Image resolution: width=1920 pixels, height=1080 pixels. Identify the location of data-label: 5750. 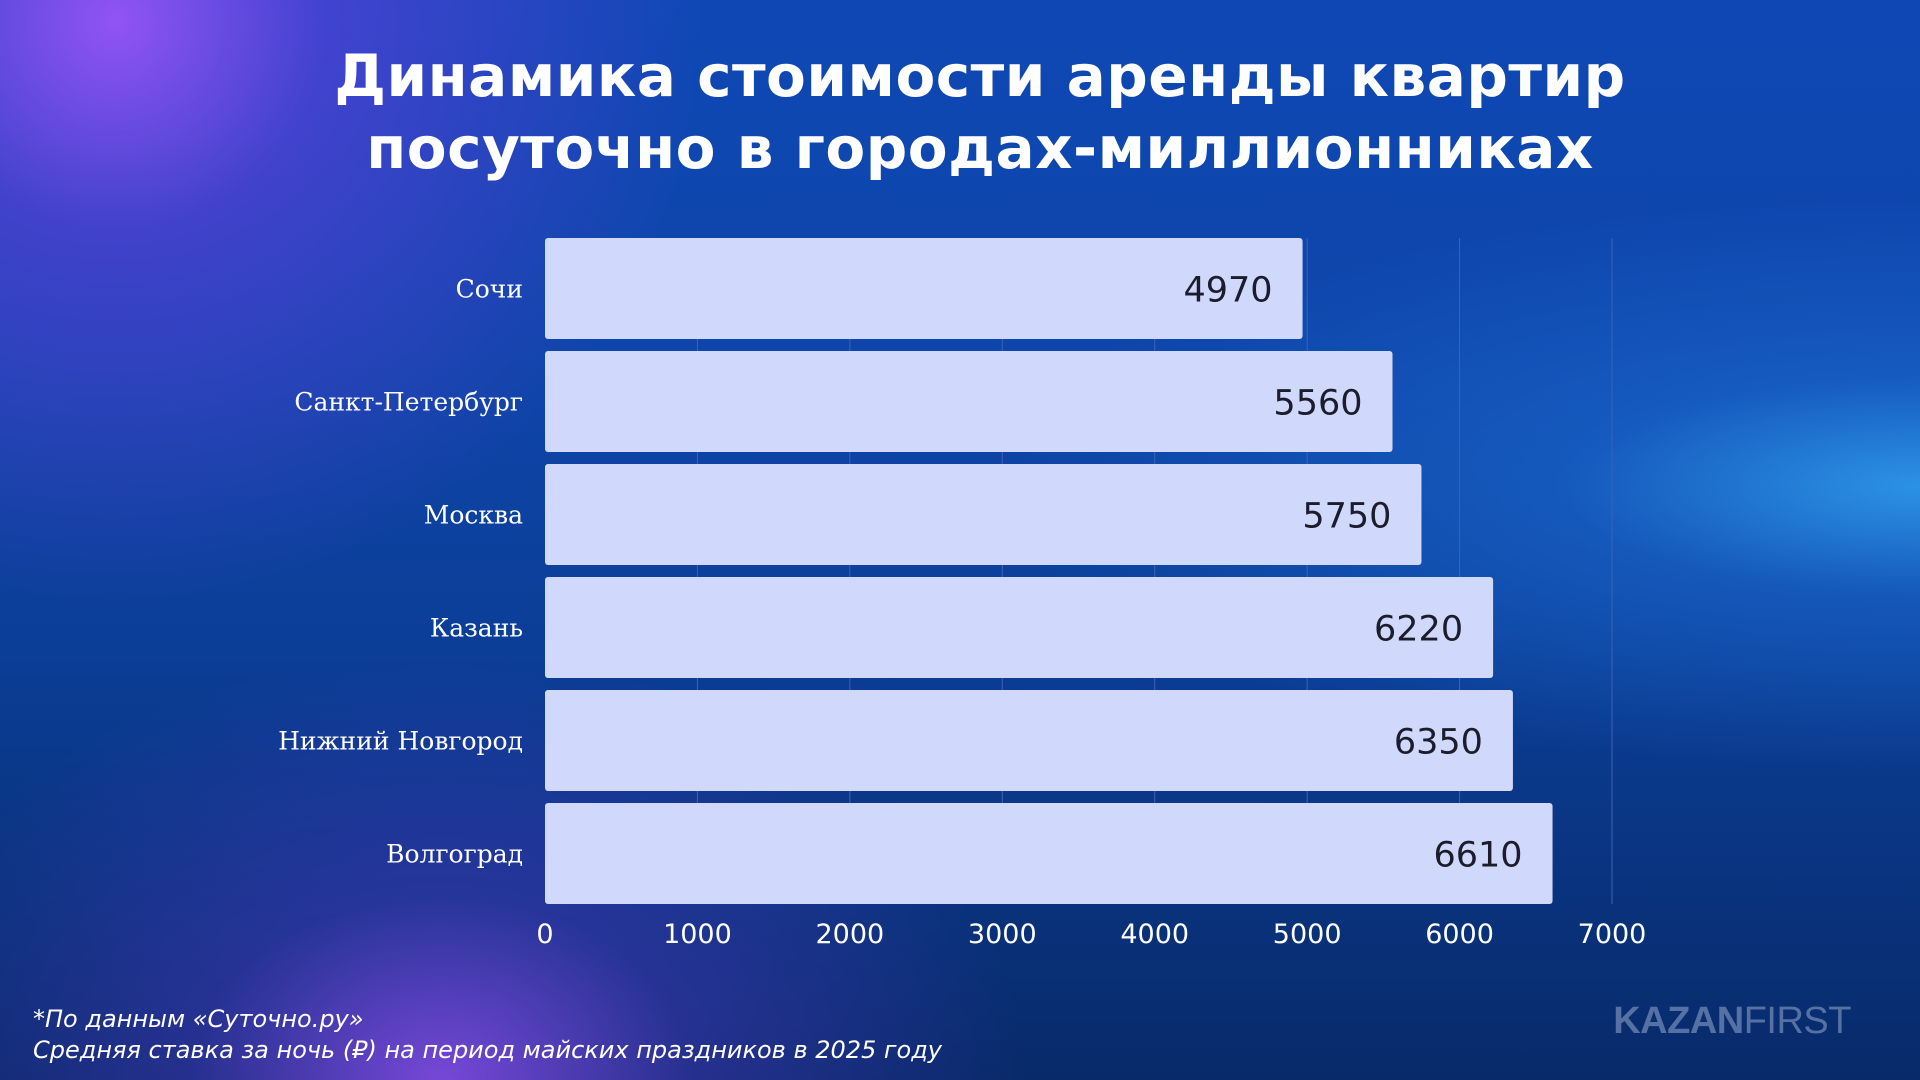
(1346, 517).